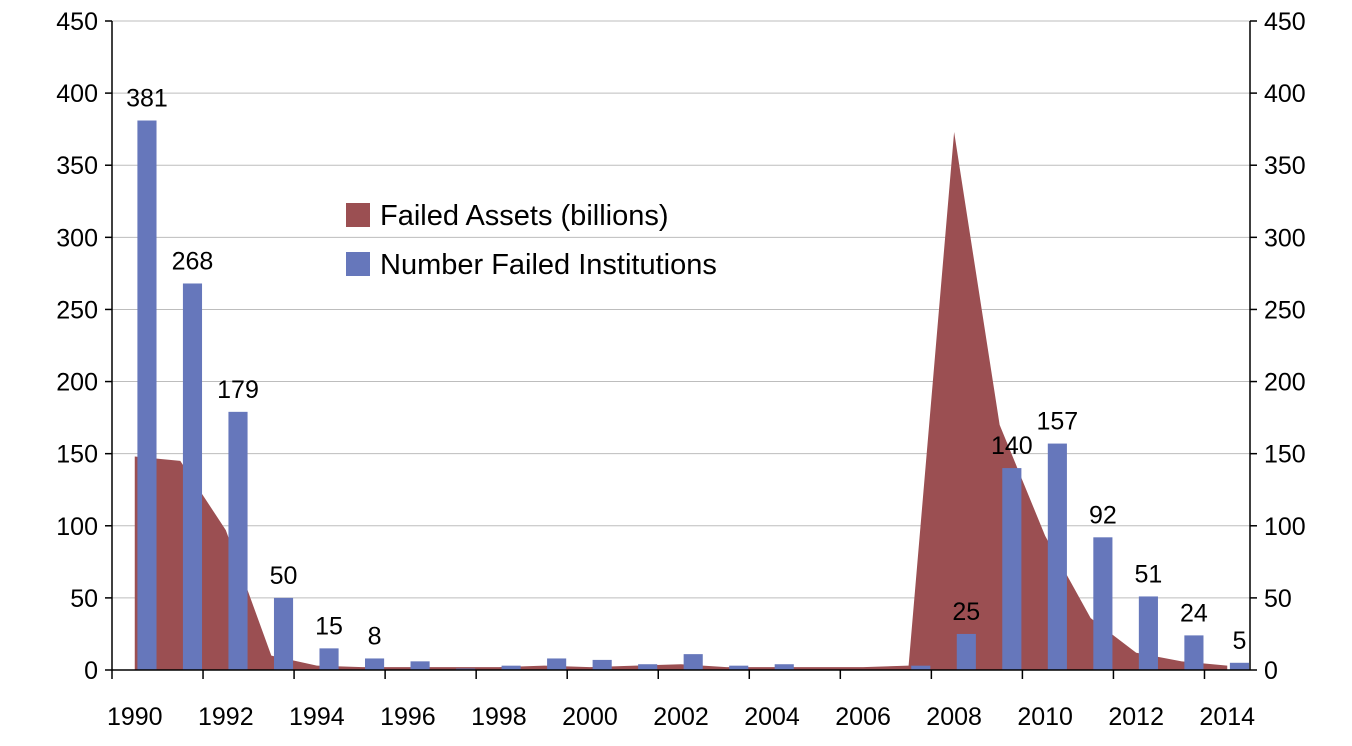 The image size is (1352, 746). I want to click on y-tick-label-right: 0, so click(1271, 671).